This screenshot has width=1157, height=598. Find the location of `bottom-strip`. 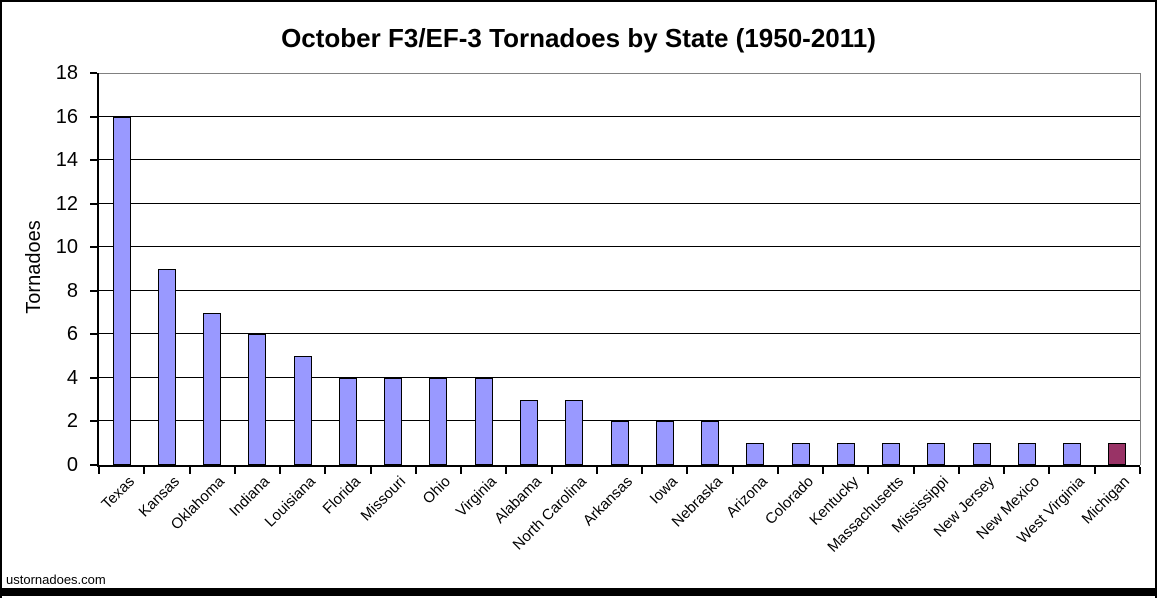

bottom-strip is located at coordinates (578, 592).